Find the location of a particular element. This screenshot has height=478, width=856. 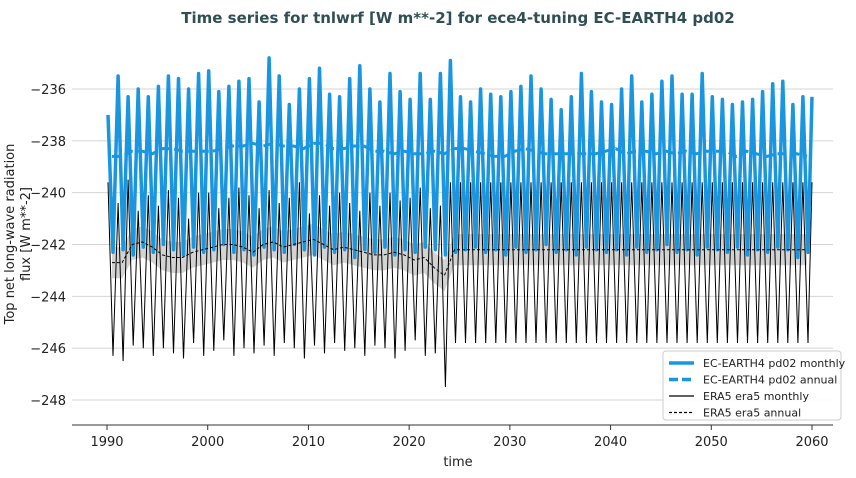

era5-annual-line is located at coordinates (459, 257).